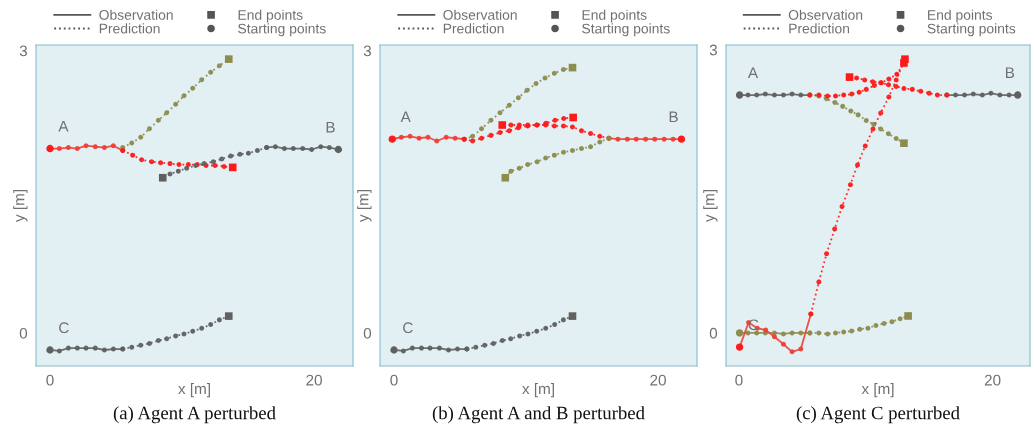  I want to click on text: (b) Agent A and B perturbed, so click(538, 415).